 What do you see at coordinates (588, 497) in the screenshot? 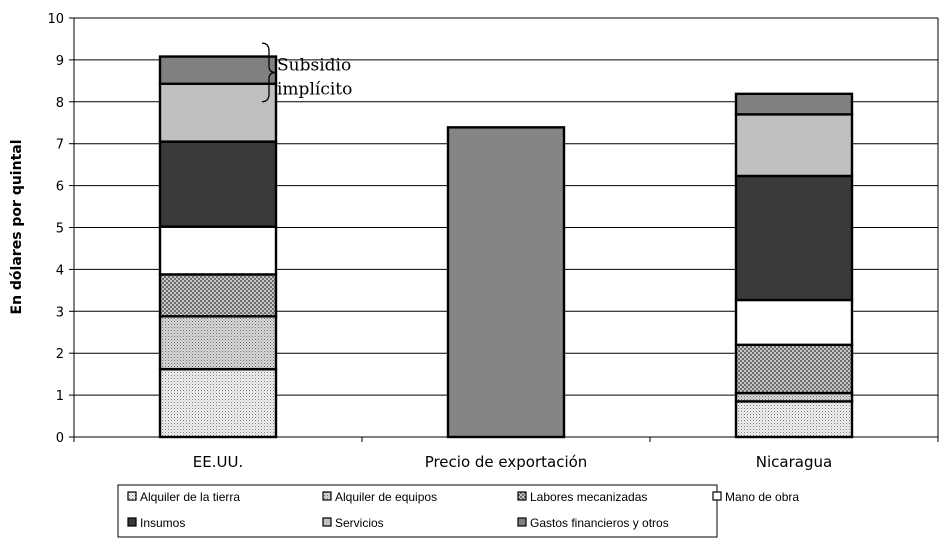
I see `legend-label: Labores mecanizadas` at bounding box center [588, 497].